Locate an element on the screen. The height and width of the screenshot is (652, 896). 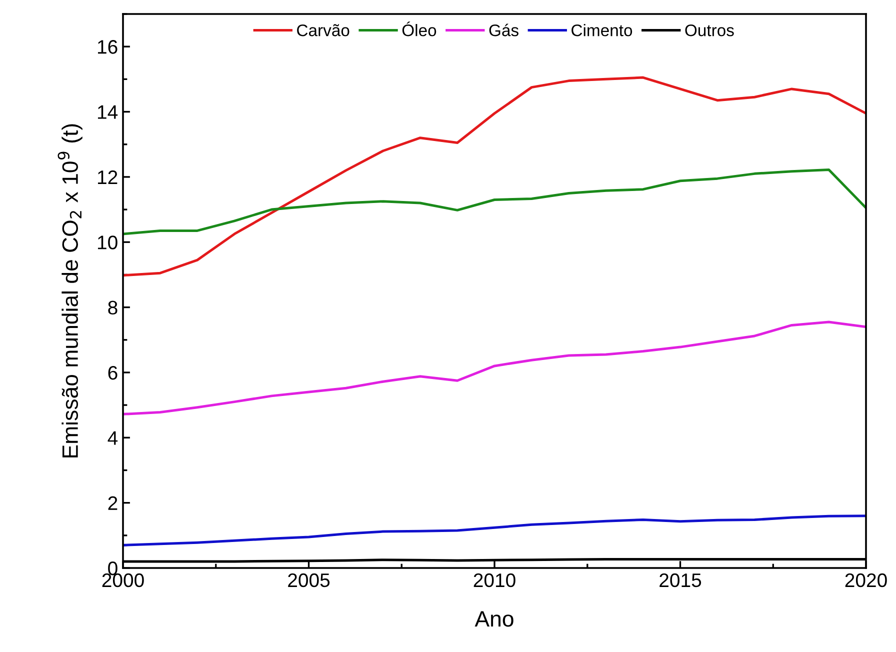
x-axis-title: Ano is located at coordinates (494, 619).